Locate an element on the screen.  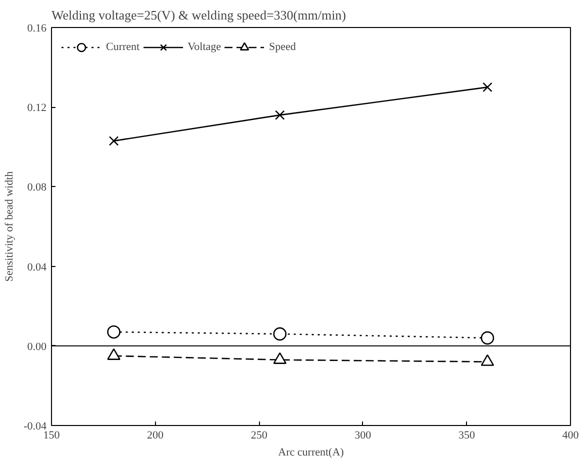
y-tick-label: 0.00 is located at coordinates (37, 346).